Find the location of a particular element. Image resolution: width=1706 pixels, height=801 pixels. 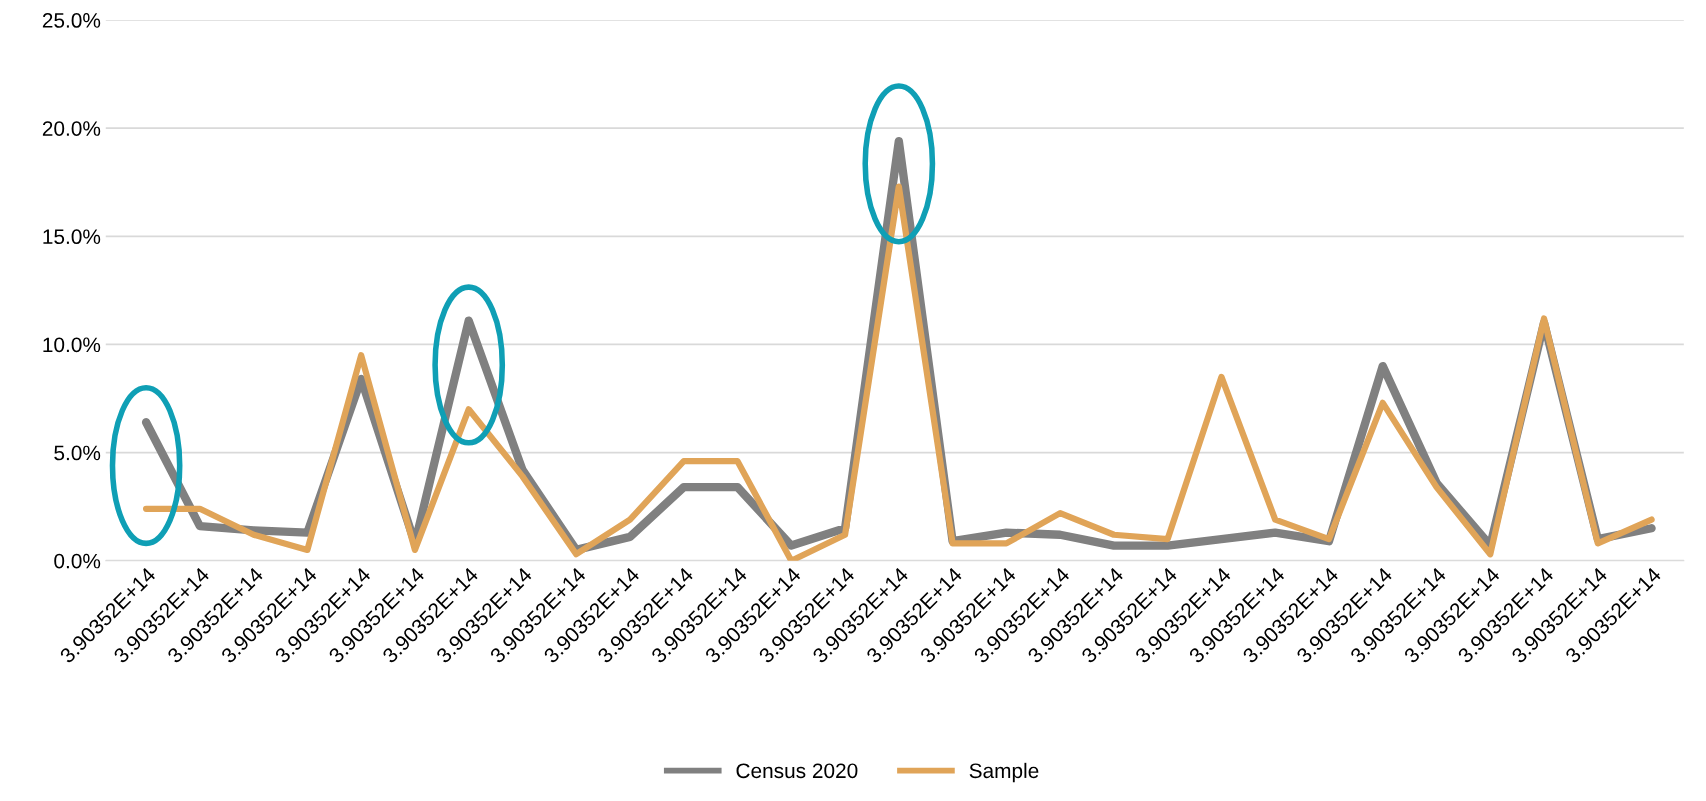

y-tick-label: 20.0% is located at coordinates (71, 128).